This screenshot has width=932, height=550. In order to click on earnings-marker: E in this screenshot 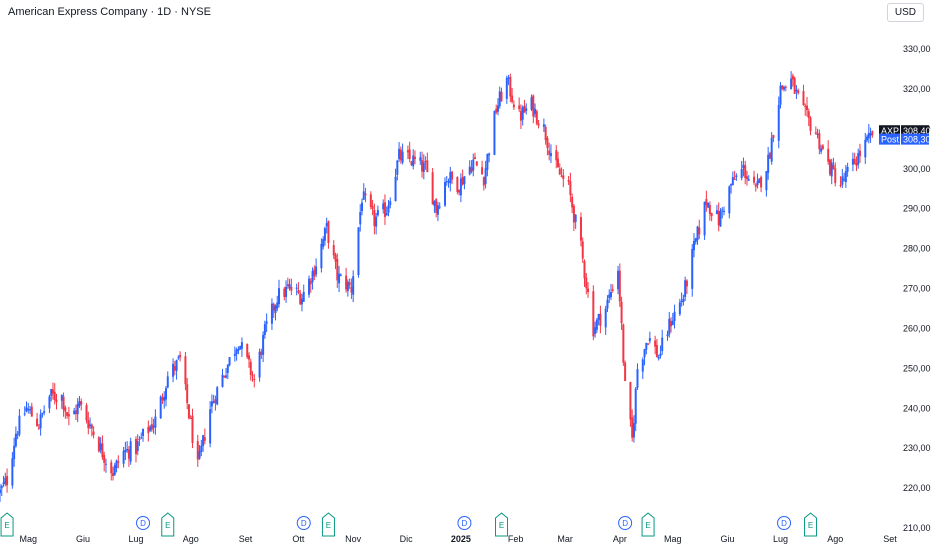, I will do `click(648, 524)`.